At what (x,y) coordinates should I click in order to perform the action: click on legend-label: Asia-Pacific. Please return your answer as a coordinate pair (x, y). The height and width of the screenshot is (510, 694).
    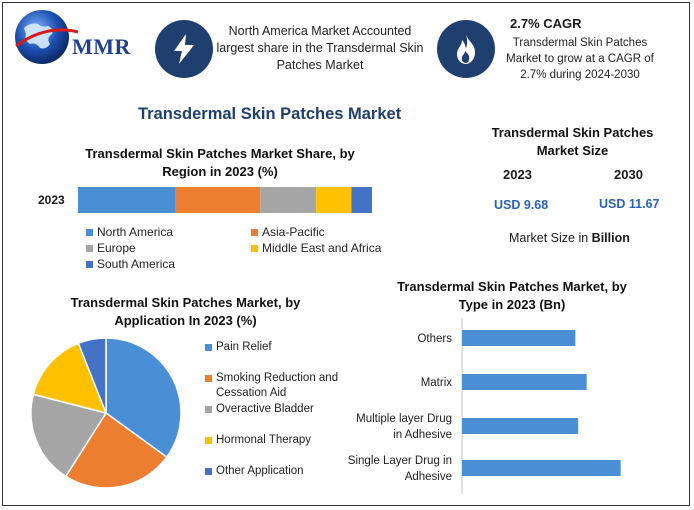
    Looking at the image, I should click on (293, 232).